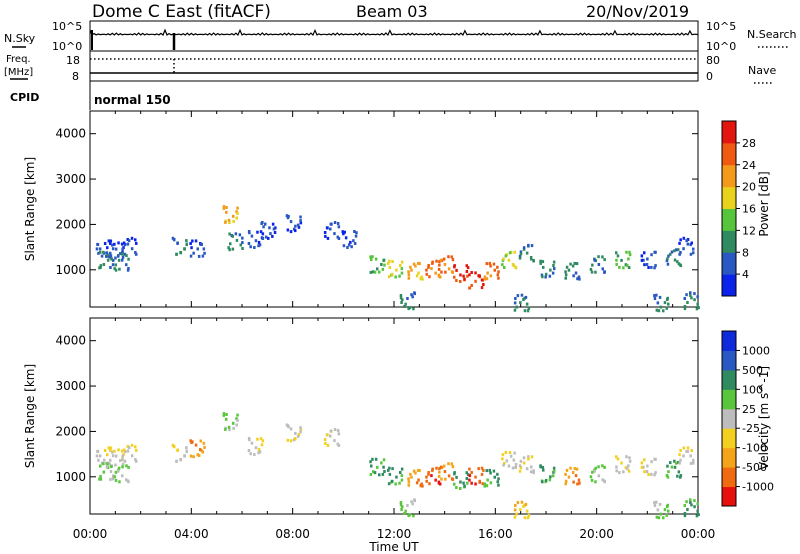  I want to click on colorbar-segment, so click(729, 241).